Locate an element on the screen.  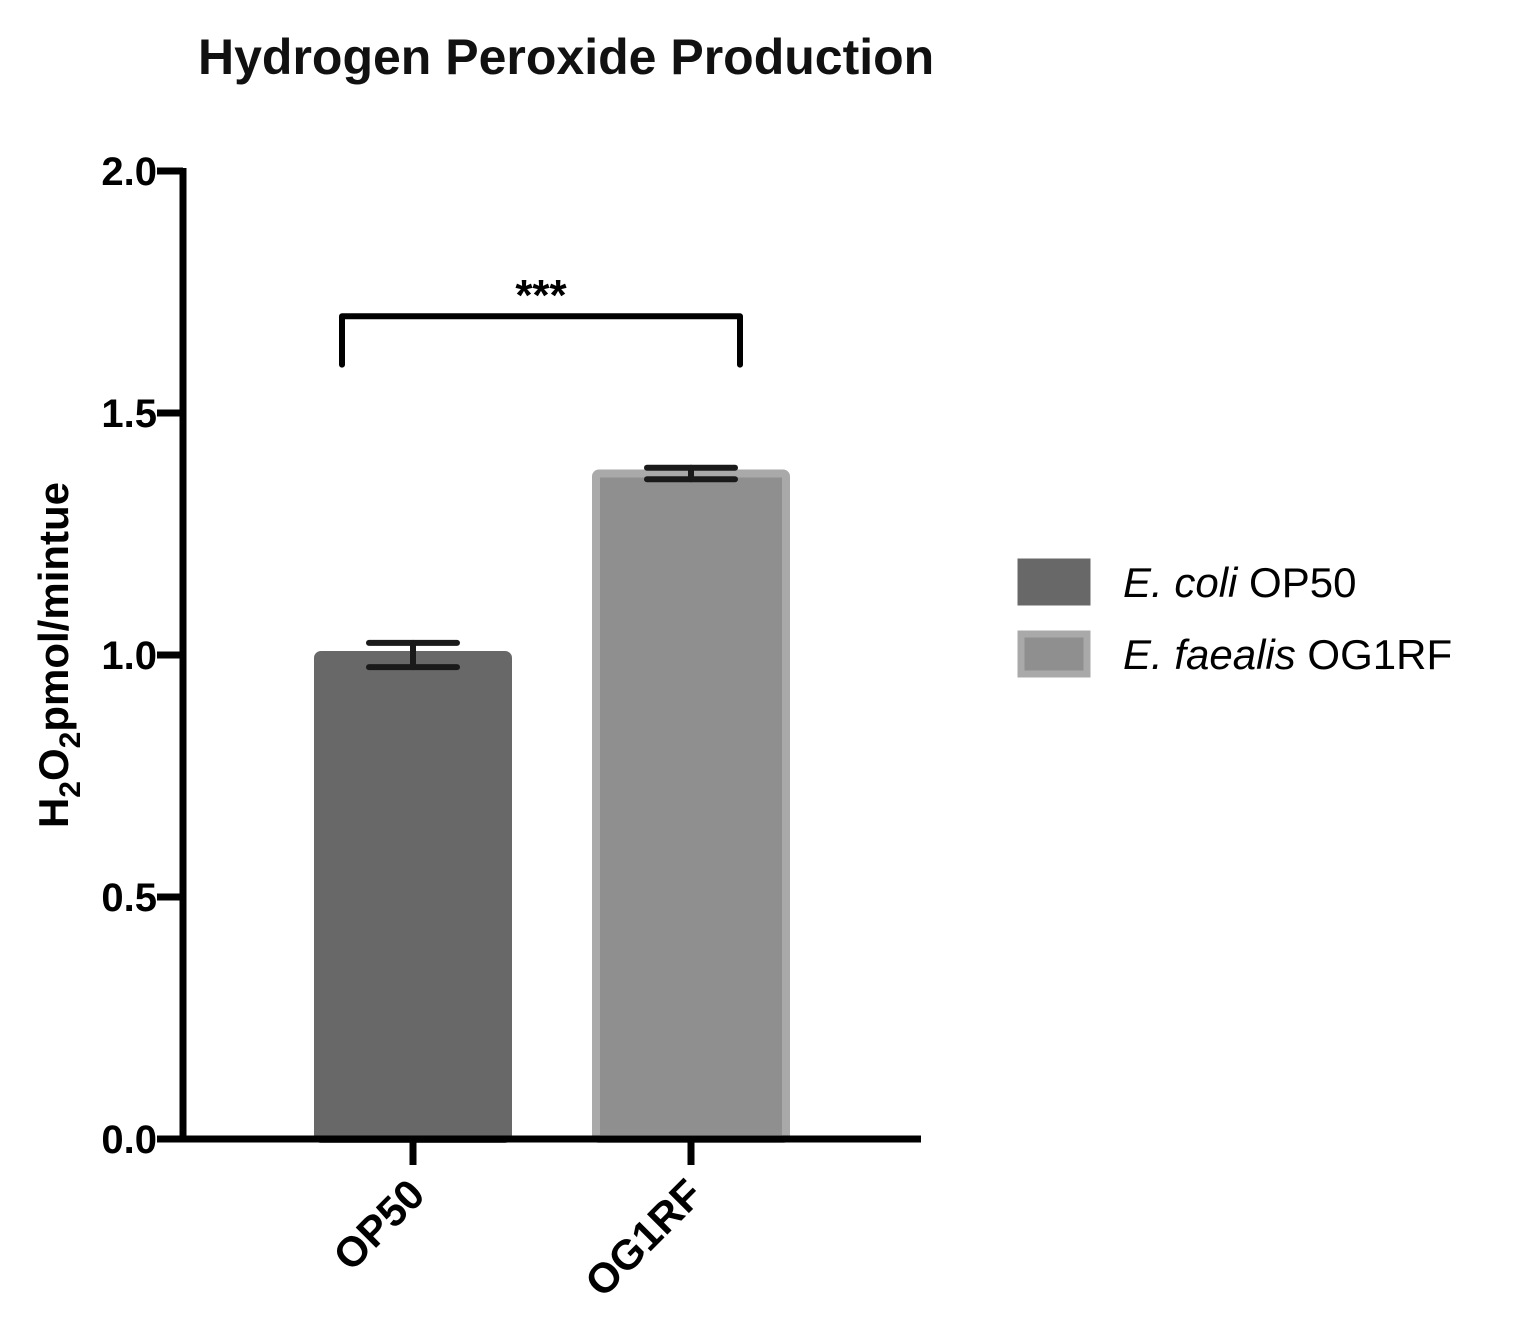
legend-label: E. coli OP50 is located at coordinates (1239, 582).